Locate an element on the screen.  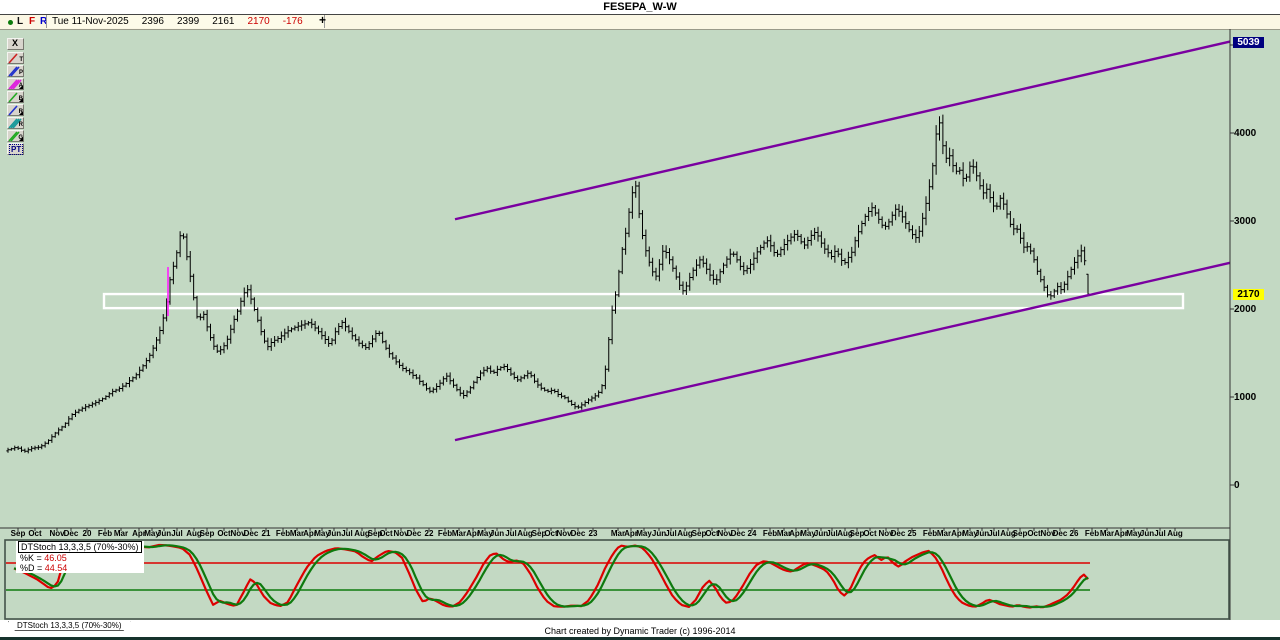
quote-change: -176 is located at coordinates (292, 21).